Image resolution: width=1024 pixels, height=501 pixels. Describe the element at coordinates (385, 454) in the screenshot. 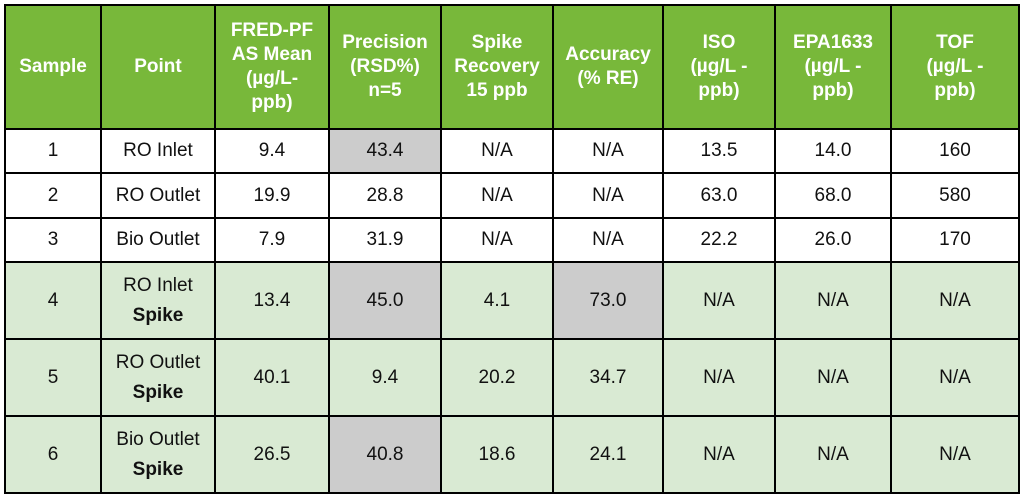

I see `cell-precision: 40.8` at that location.